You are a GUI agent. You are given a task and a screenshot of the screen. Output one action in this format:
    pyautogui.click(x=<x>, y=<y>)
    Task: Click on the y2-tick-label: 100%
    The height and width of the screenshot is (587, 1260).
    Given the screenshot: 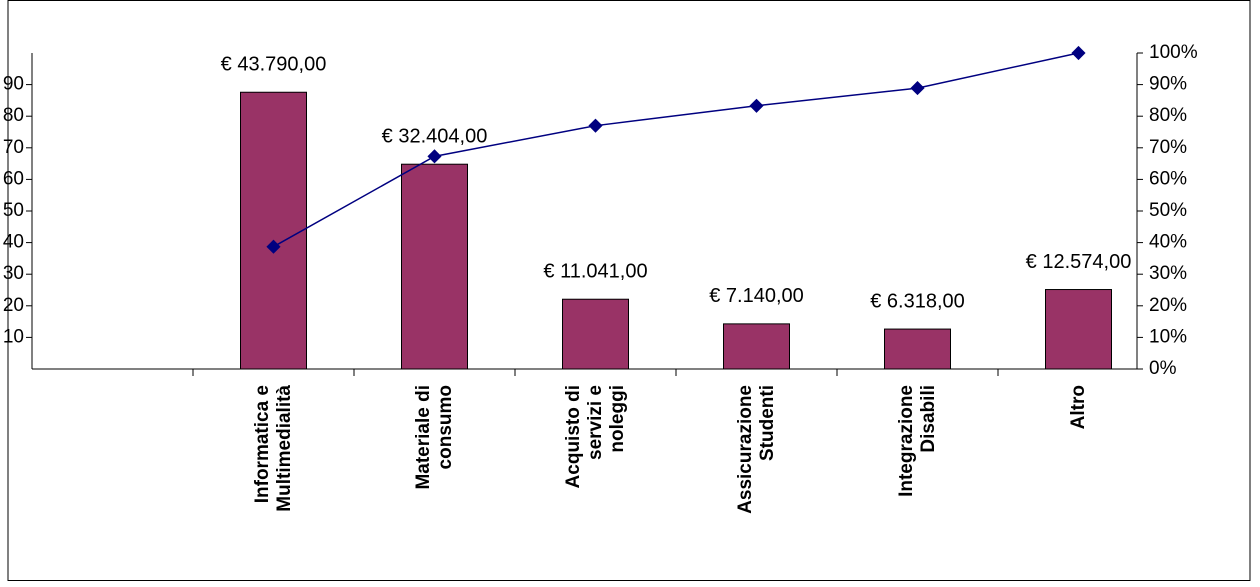 What is the action you would take?
    pyautogui.click(x=1173, y=52)
    